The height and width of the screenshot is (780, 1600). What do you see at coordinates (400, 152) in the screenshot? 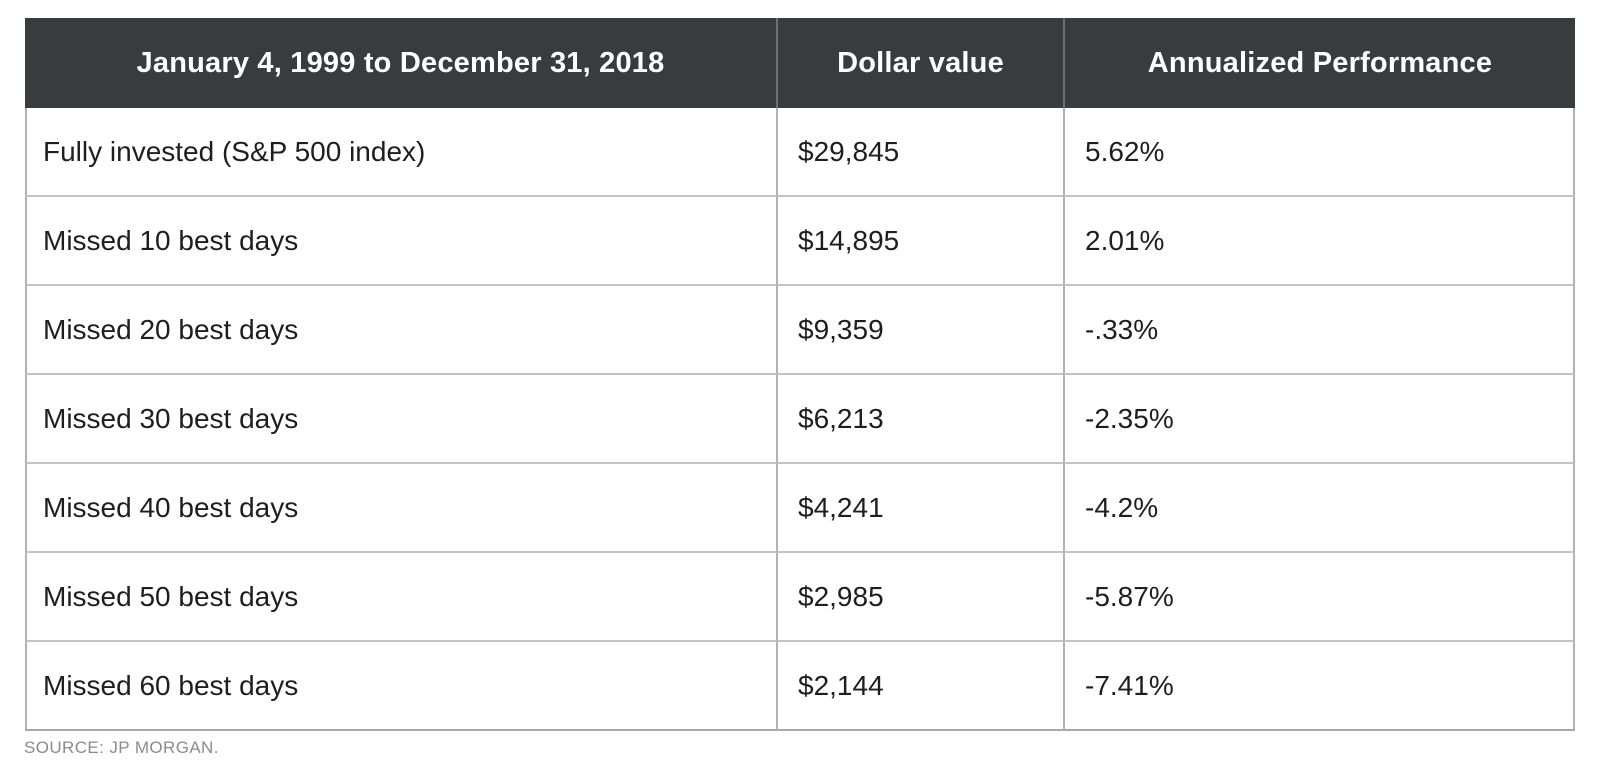
I see `cell-scenario: Fully invested (S&P 500 index)` at bounding box center [400, 152].